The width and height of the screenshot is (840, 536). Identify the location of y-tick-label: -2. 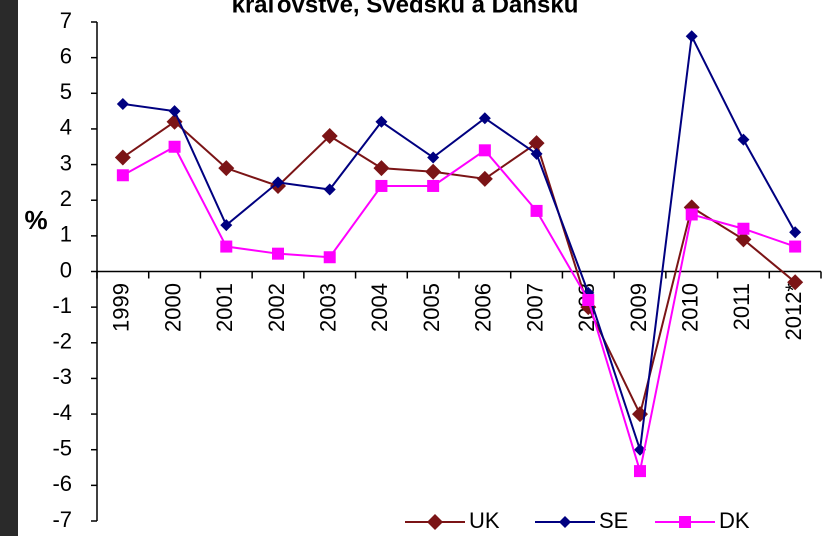
(62, 341).